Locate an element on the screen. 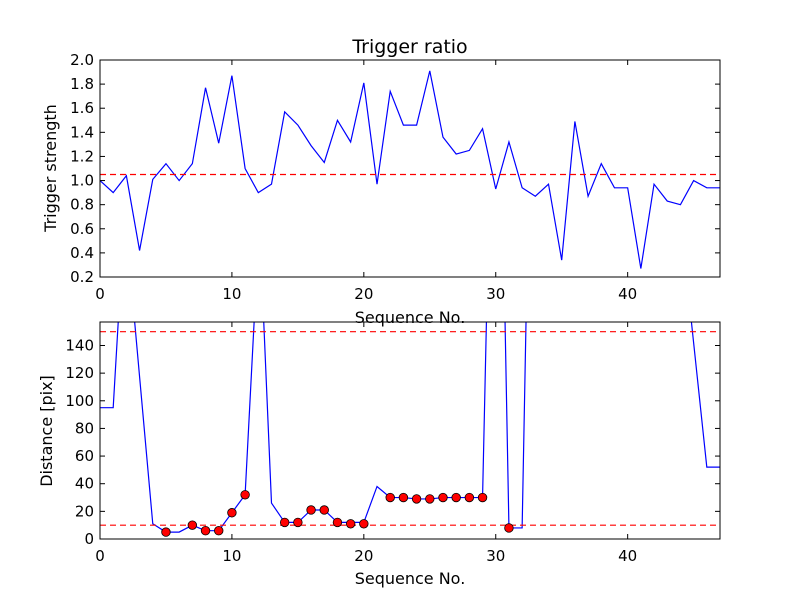  y-tick-label: 80 is located at coordinates (84, 428).